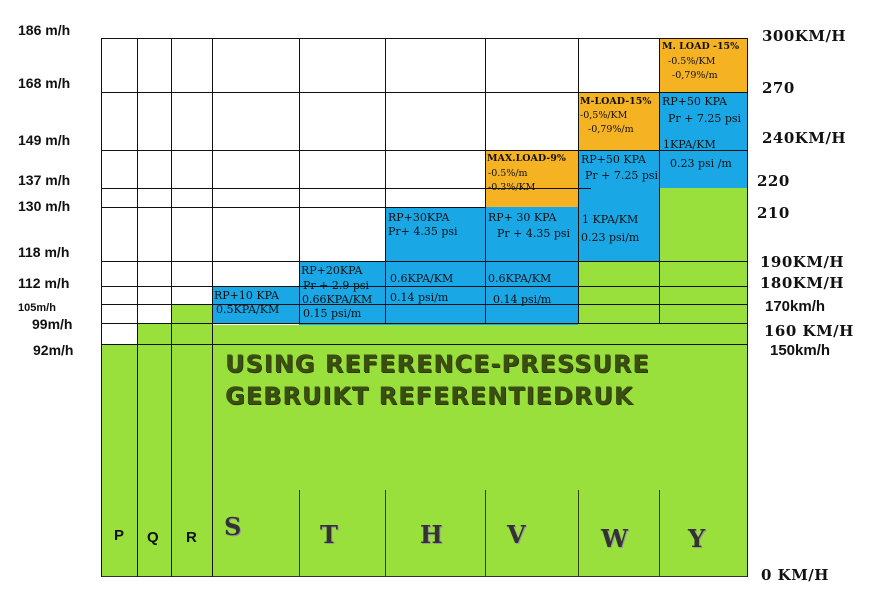  What do you see at coordinates (44, 30) in the screenshot?
I see `left-label-186: 186 m/h` at bounding box center [44, 30].